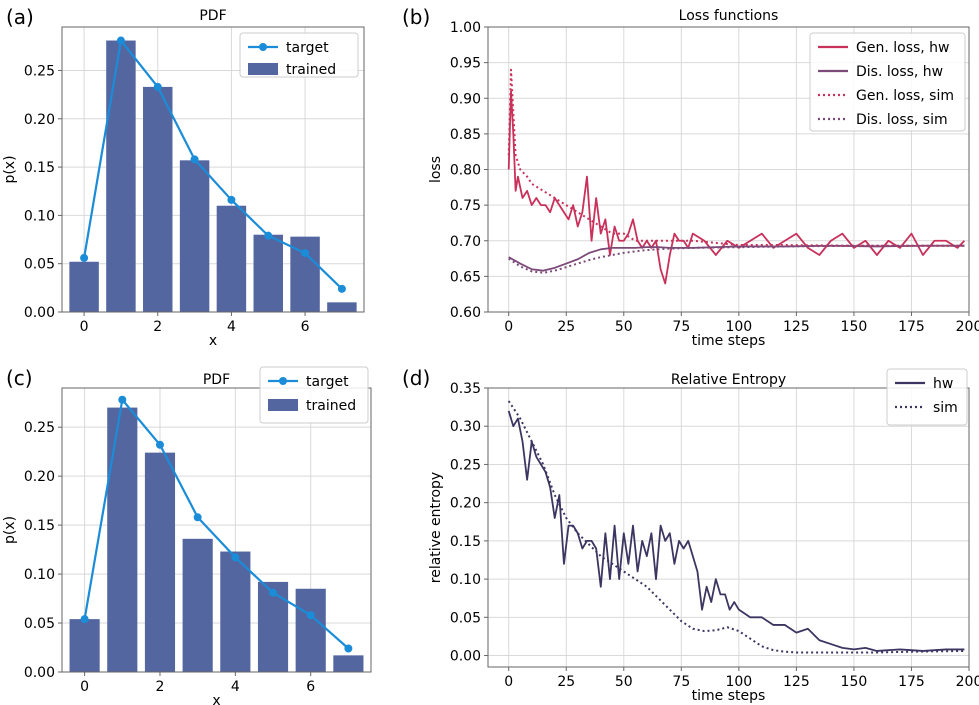 Image resolution: width=979 pixels, height=705 pixels. Describe the element at coordinates (465, 389) in the screenshot. I see `y-tick-label: 0.35` at that location.